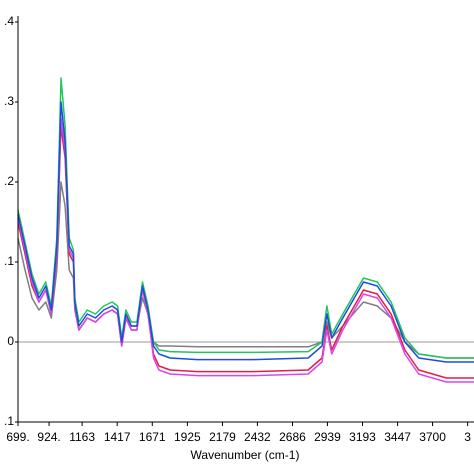 This screenshot has height=474, width=474. What do you see at coordinates (187, 437) in the screenshot?
I see `x-tick-label: 1925` at bounding box center [187, 437].